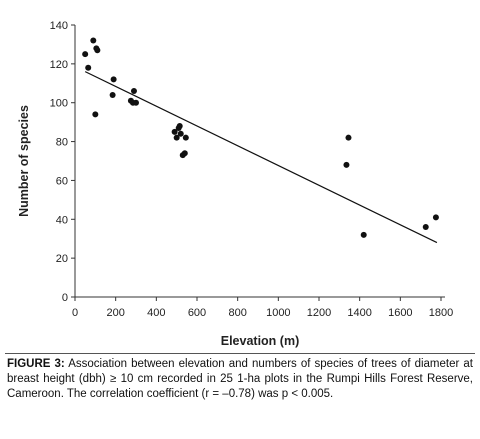 This screenshot has width=480, height=439. I want to click on y-tick-label: 120, so click(59, 65).